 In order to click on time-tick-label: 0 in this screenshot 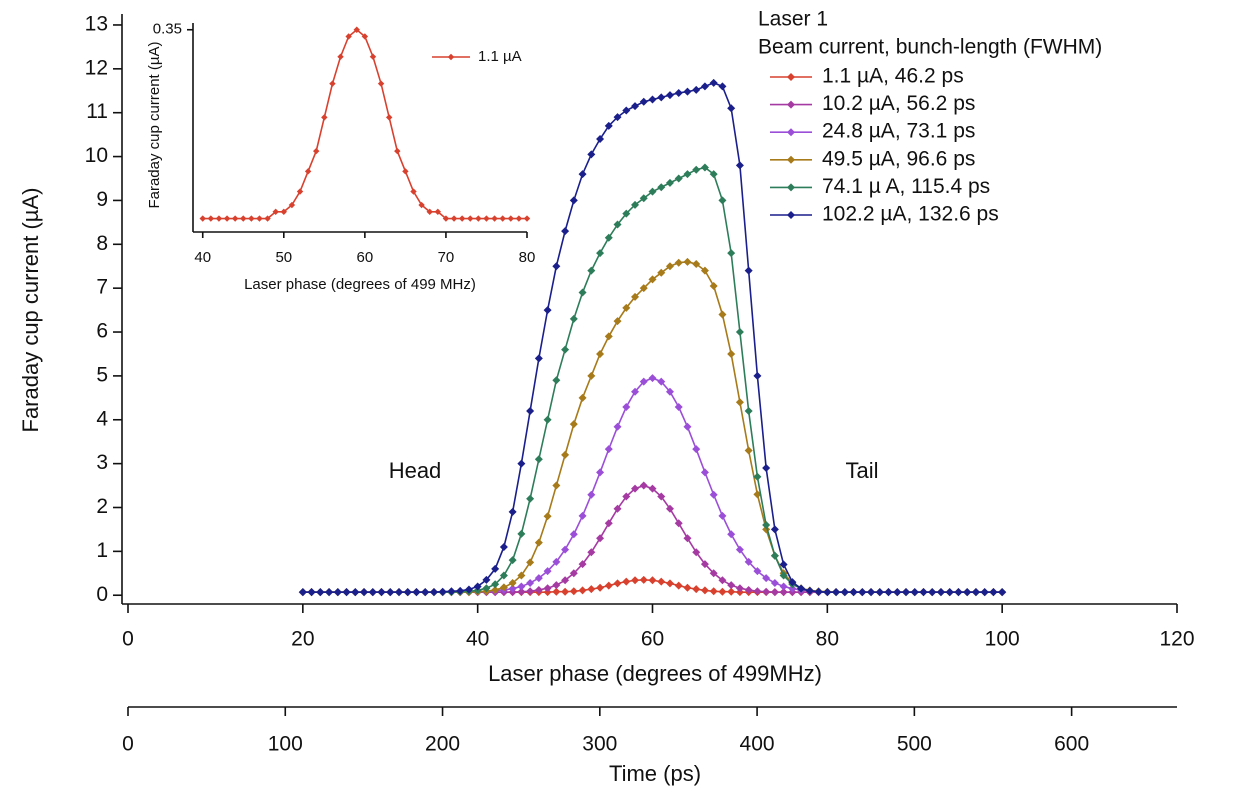, I will do `click(128, 744)`.